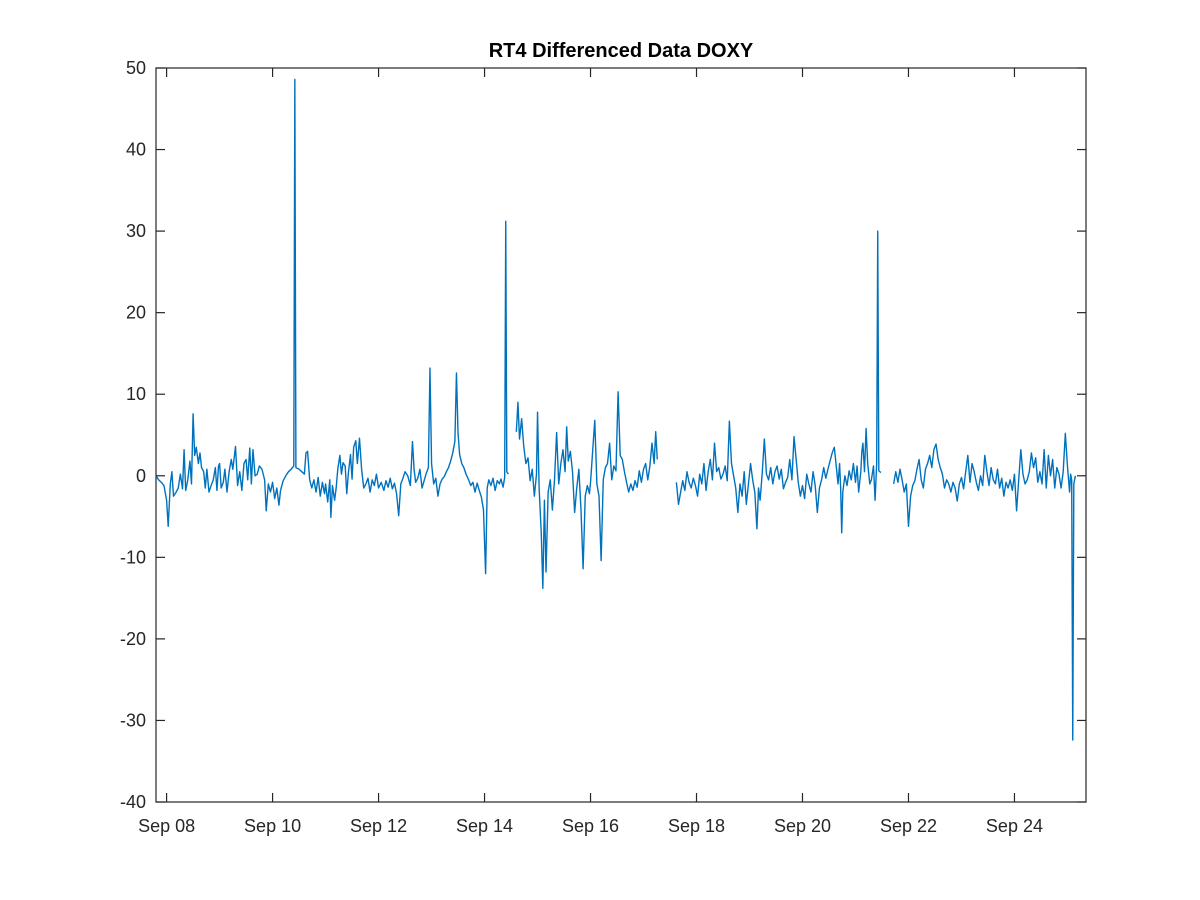 The image size is (1200, 900). Describe the element at coordinates (136, 394) in the screenshot. I see `y-tick-label: 10` at that location.